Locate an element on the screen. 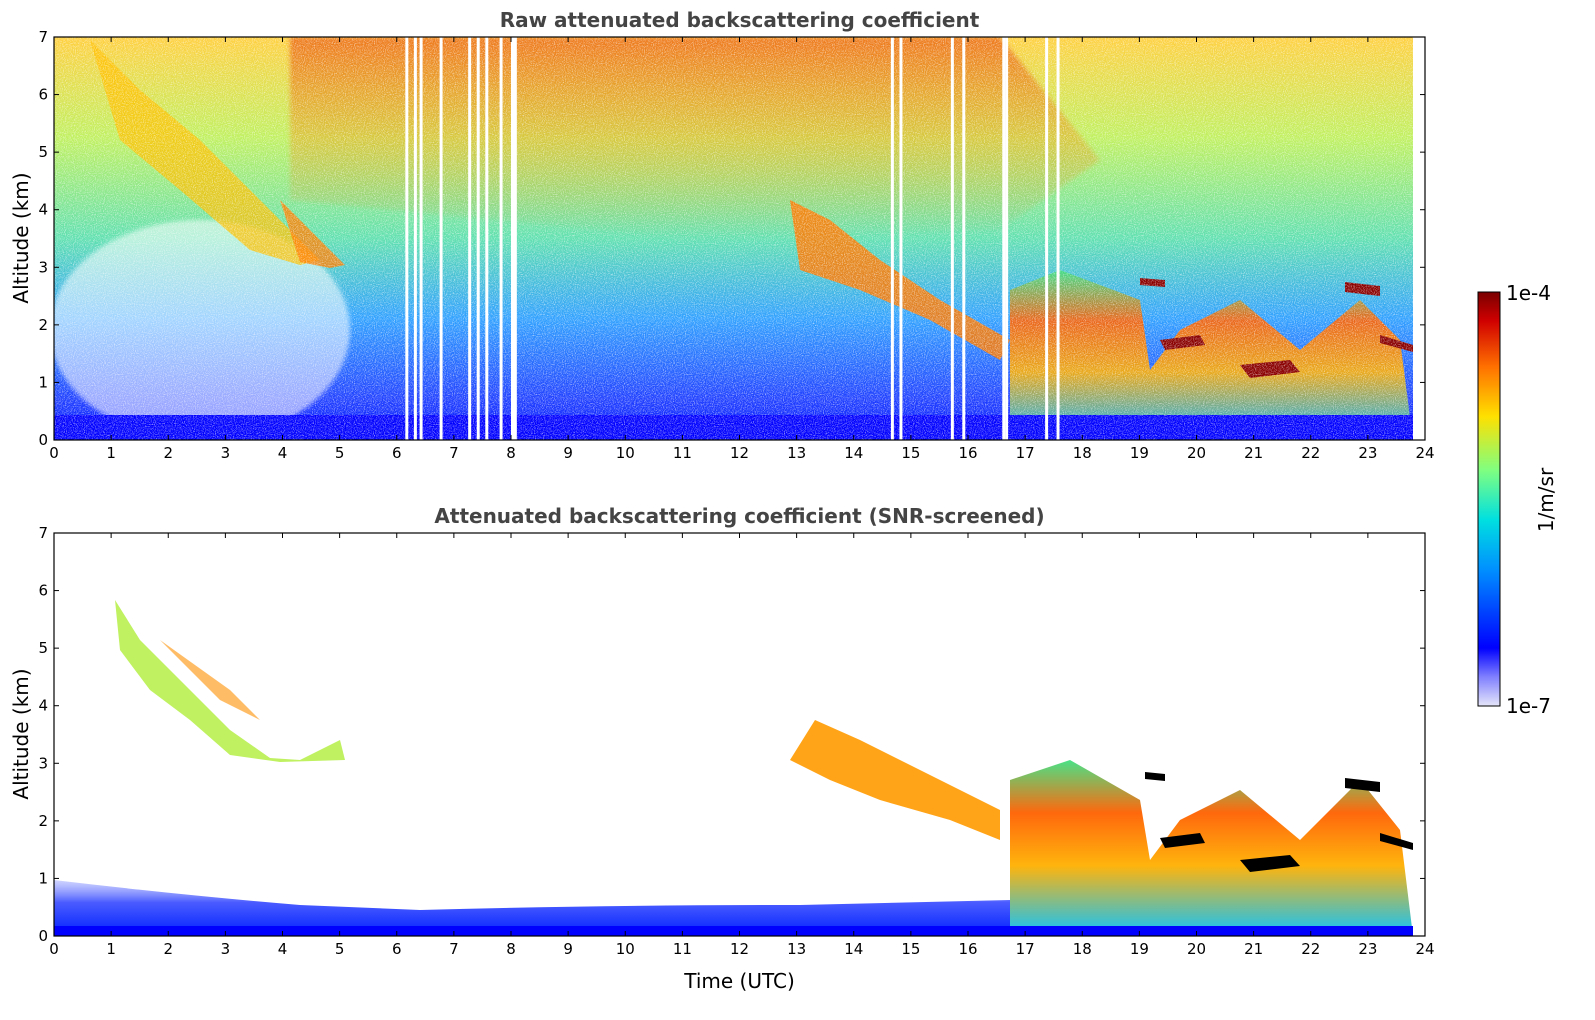 Image resolution: width=1595 pixels, height=1020 pixels. x-axis-label: Time (UTC) is located at coordinates (739, 981).